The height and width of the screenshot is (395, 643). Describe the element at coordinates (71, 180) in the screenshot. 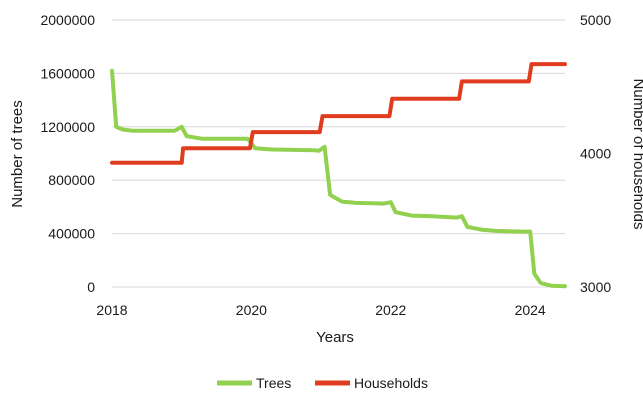

I see `y-left-tick-label: 800000` at that location.